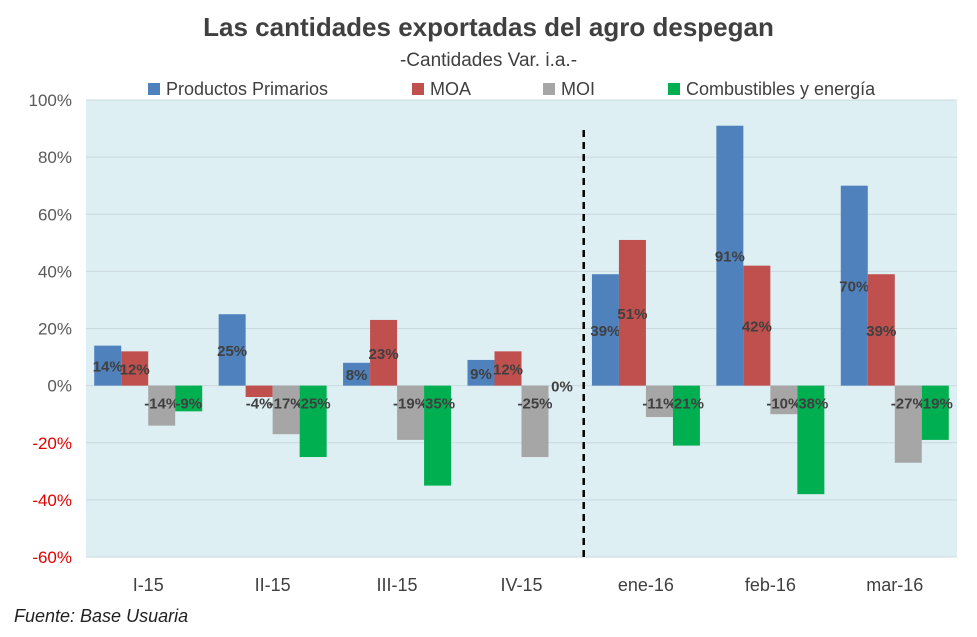 The height and width of the screenshot is (637, 977). Describe the element at coordinates (437, 404) in the screenshot. I see `data-label: -35%` at that location.